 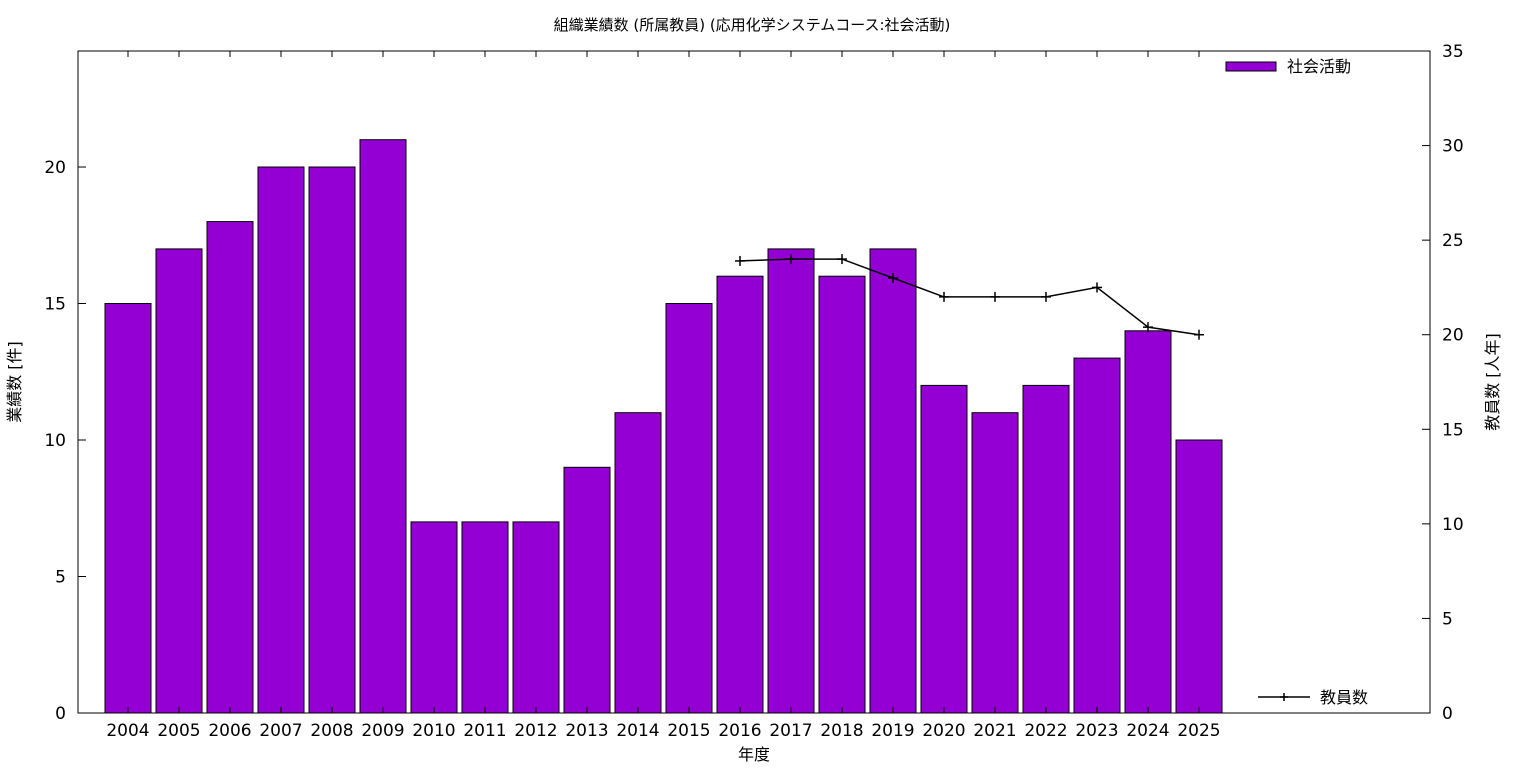 I want to click on line-point-2017, so click(x=791, y=259).